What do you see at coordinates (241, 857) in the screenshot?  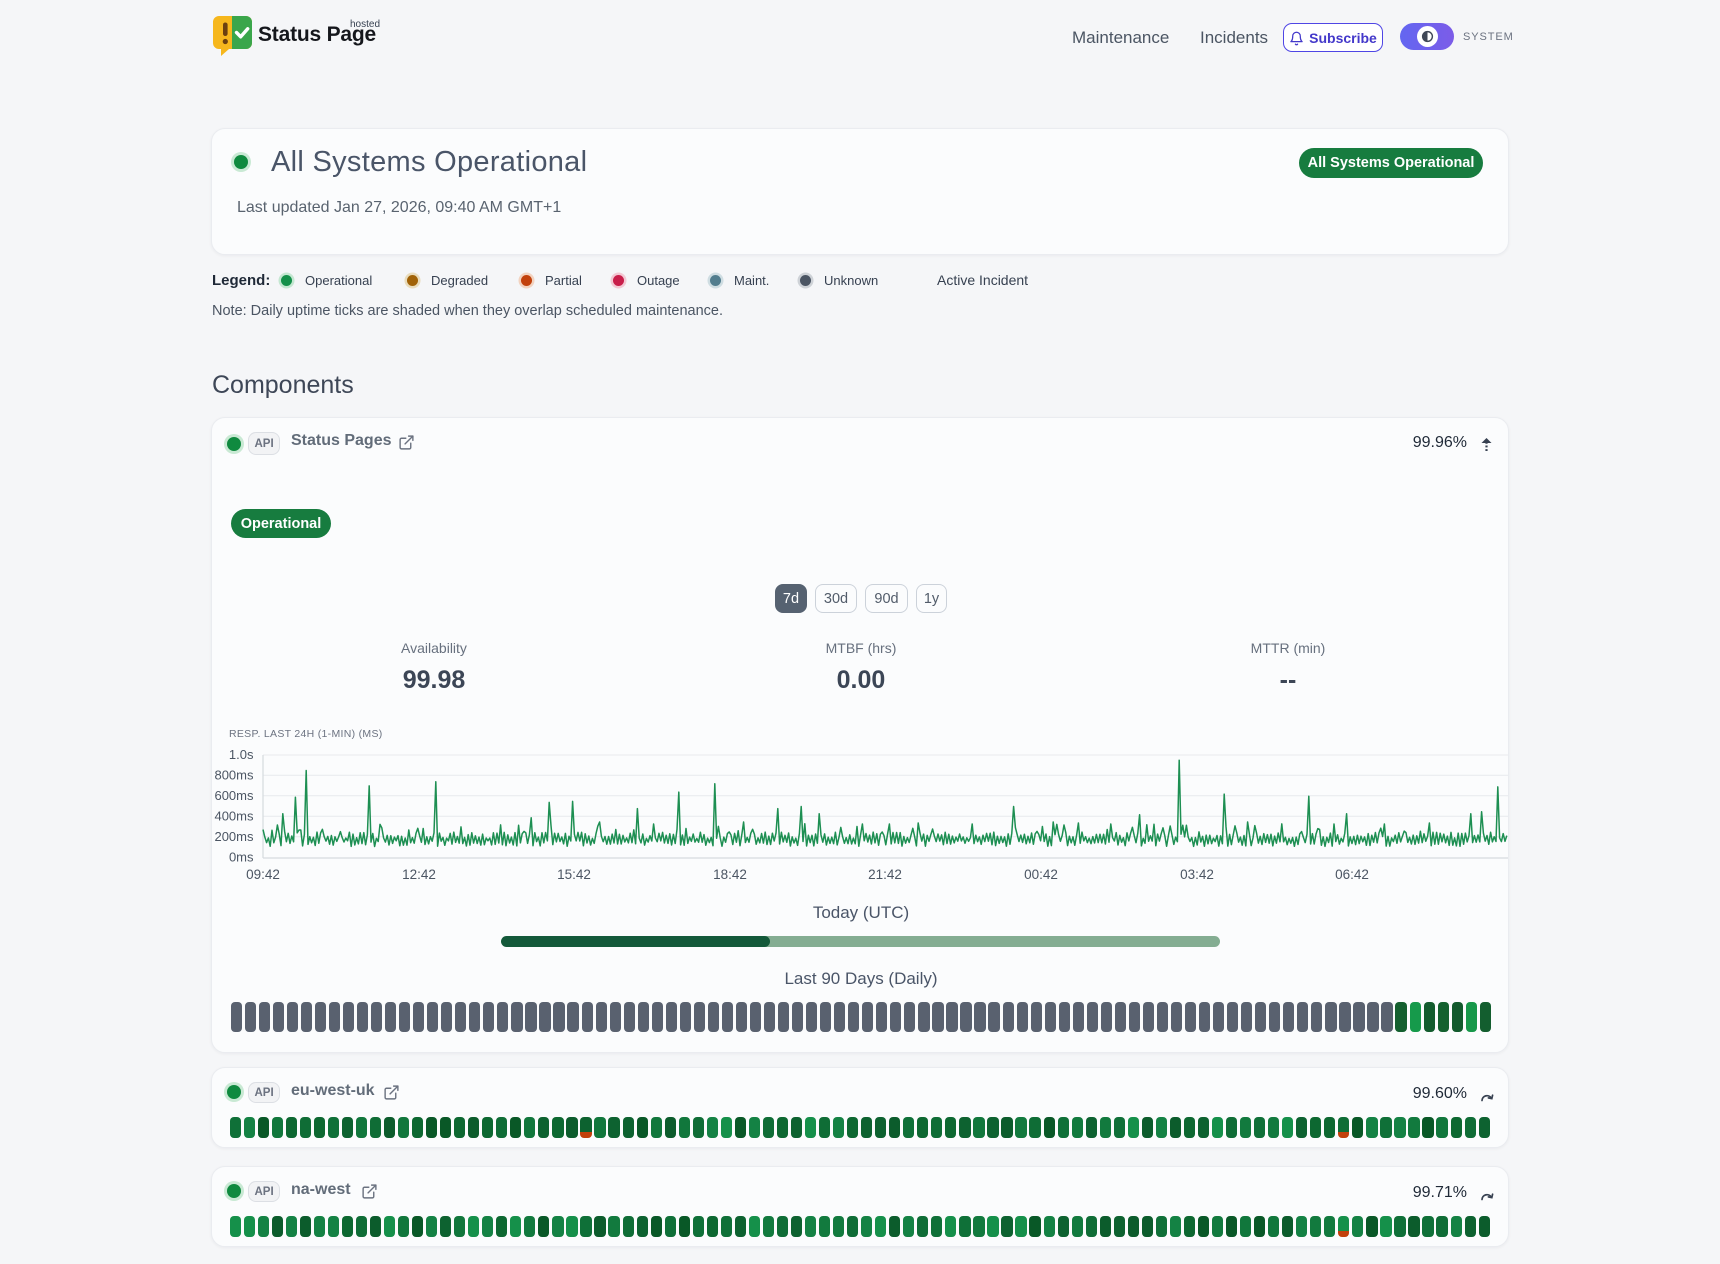 I see `svg-text: 0ms` at bounding box center [241, 857].